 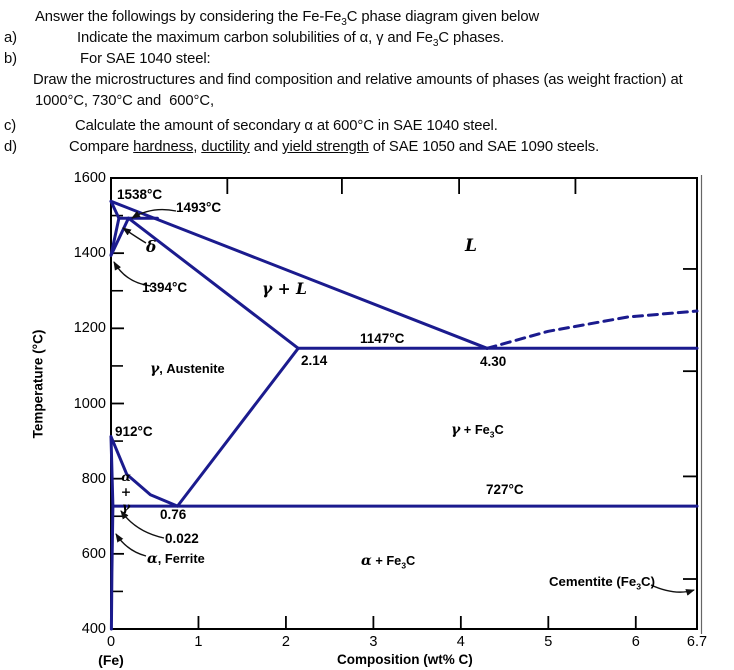 What do you see at coordinates (10, 59) in the screenshot?
I see `item-b-label: b)` at bounding box center [10, 59].